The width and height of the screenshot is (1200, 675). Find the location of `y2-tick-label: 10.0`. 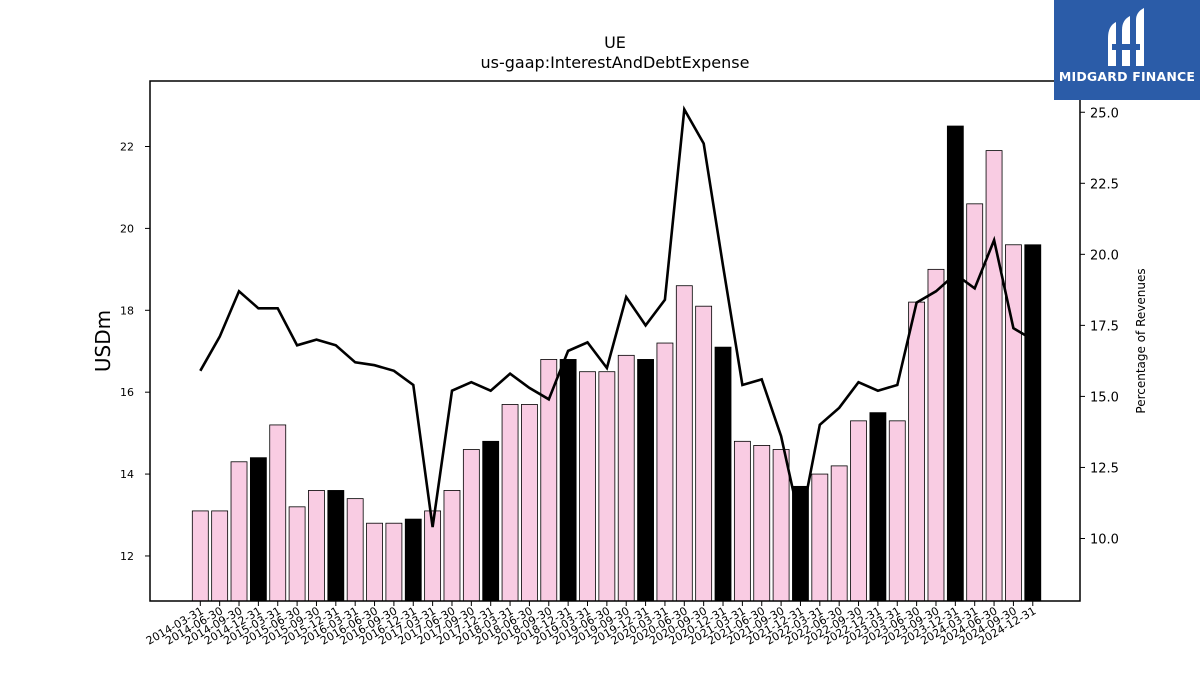

y2-tick-label: 10.0 is located at coordinates (1104, 539).